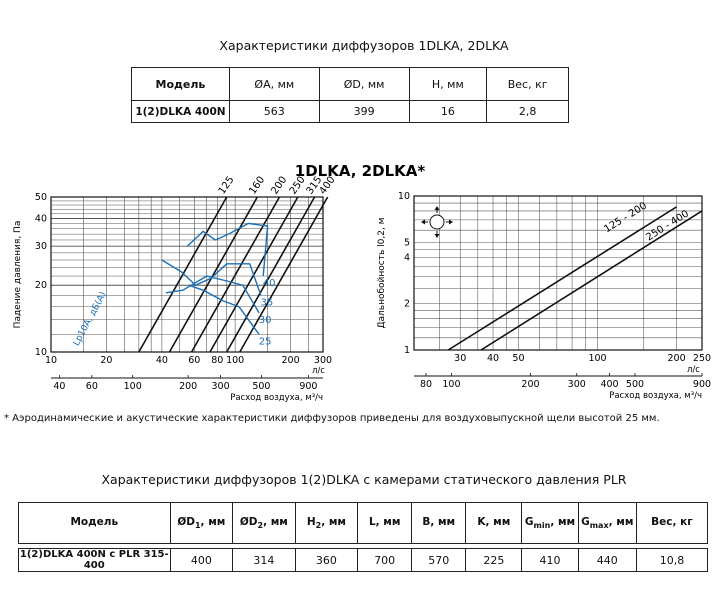 Image resolution: width=728 pixels, height=599 pixels. Describe the element at coordinates (220, 386) in the screenshot. I see `x2-tick-label: 300` at that location.